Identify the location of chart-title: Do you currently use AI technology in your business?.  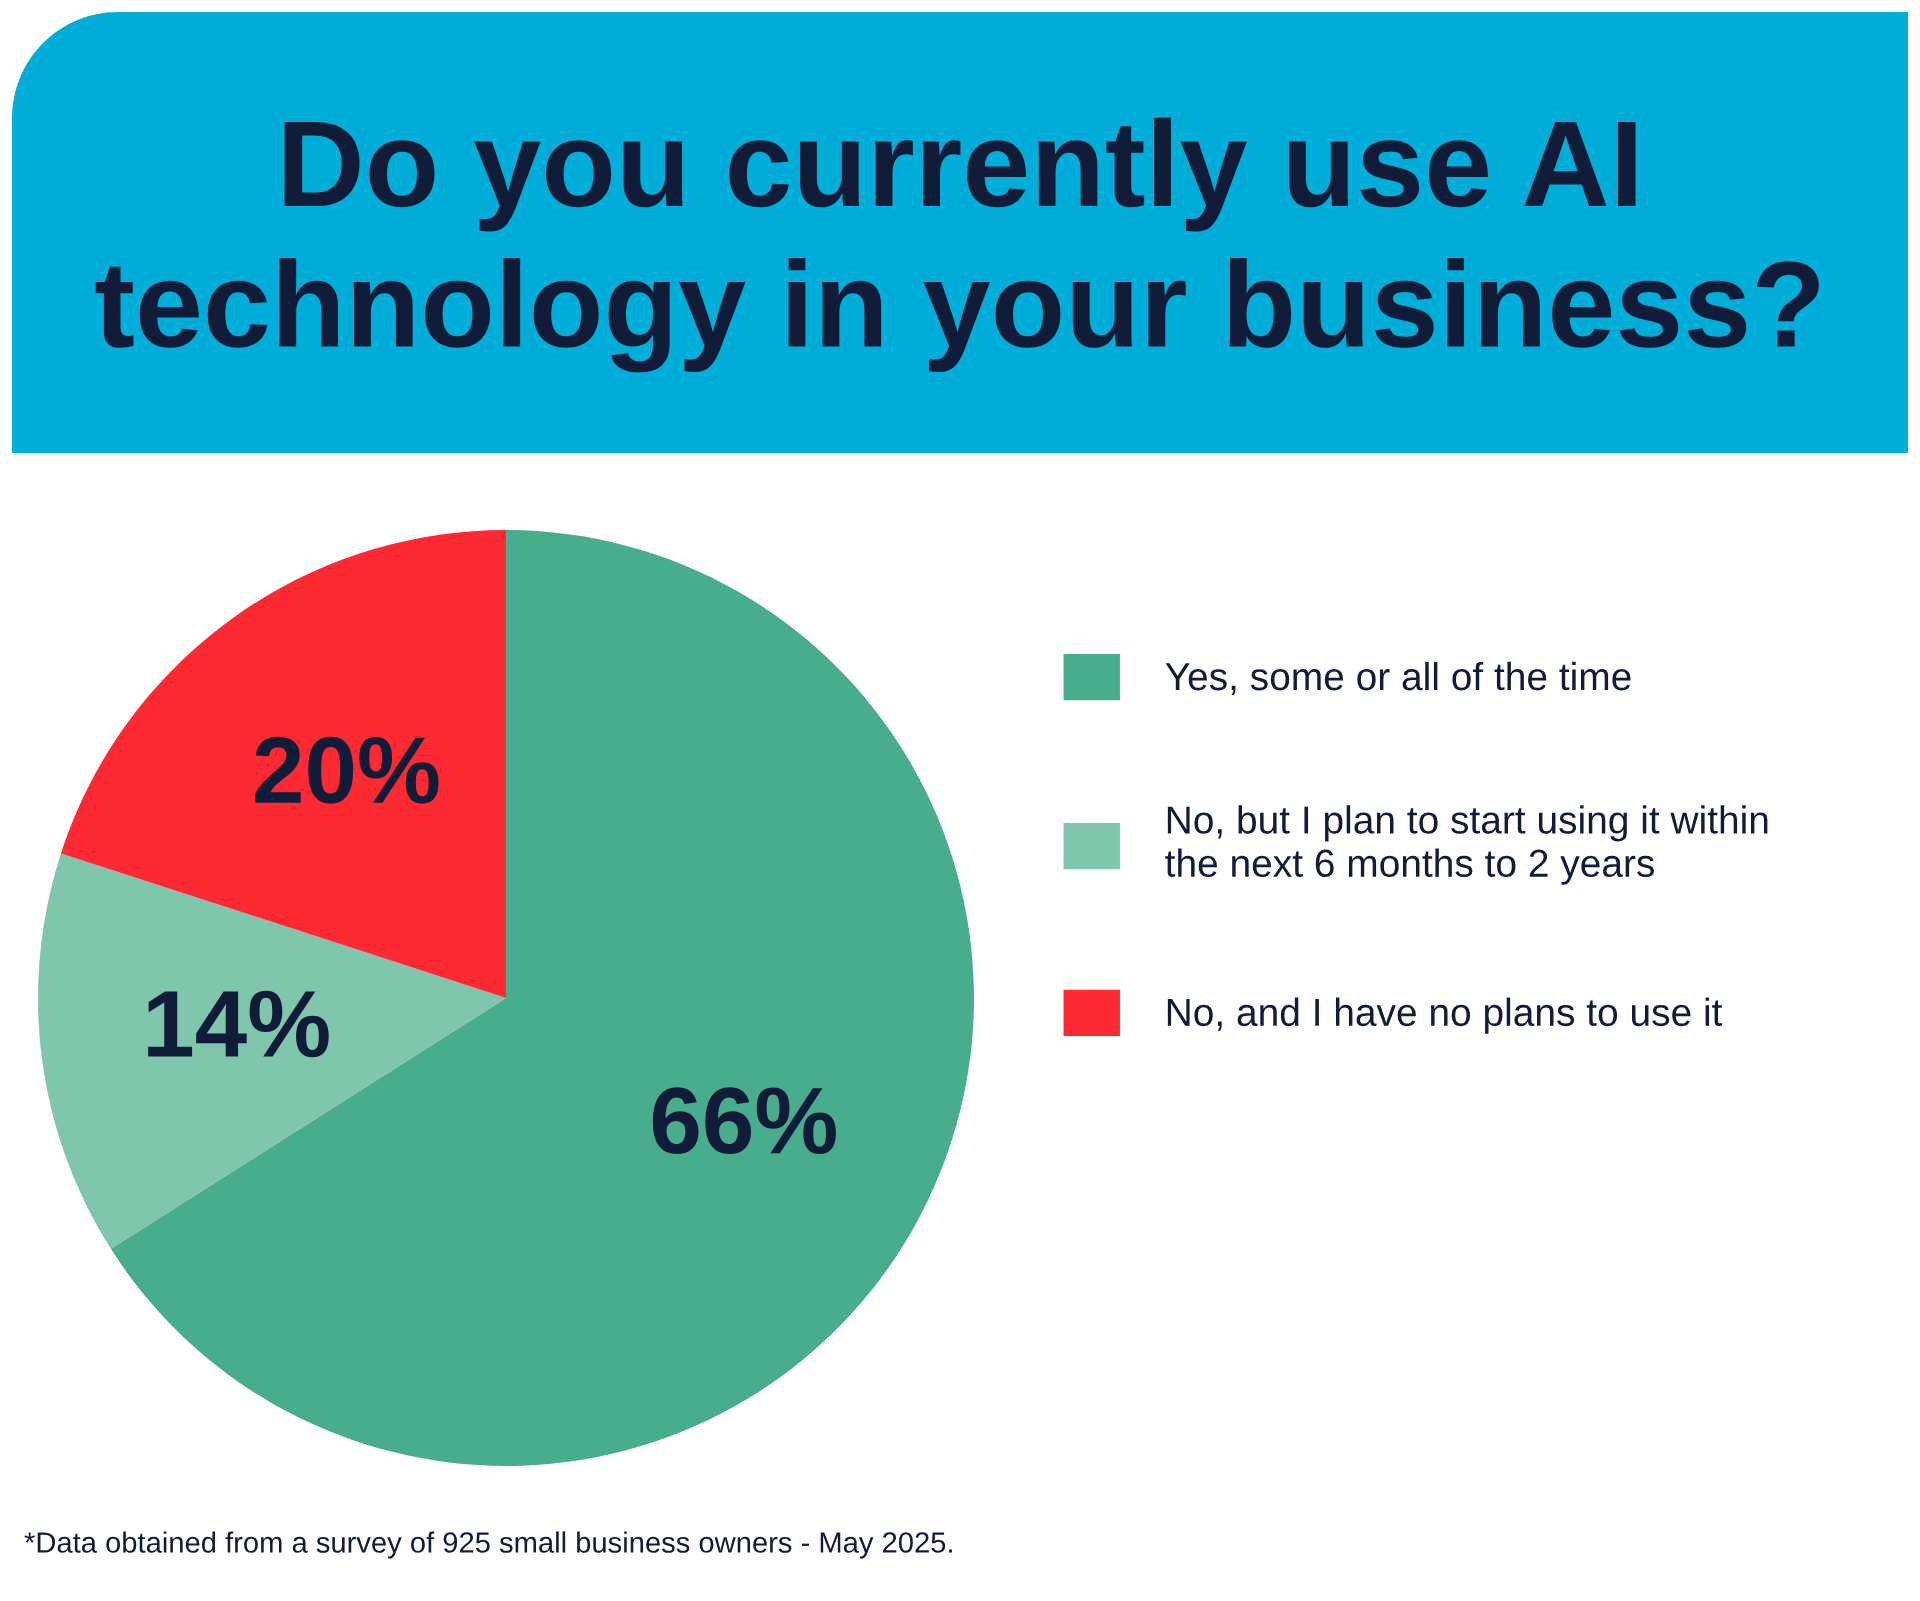
(957, 245).